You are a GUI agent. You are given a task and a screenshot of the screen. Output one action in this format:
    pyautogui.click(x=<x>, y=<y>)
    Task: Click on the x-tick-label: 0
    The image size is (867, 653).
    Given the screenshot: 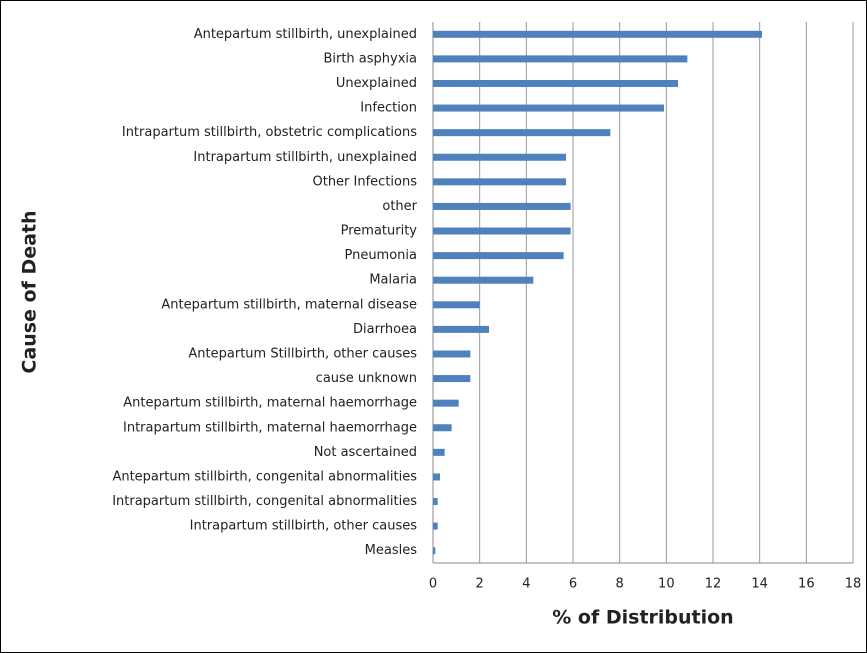 What is the action you would take?
    pyautogui.click(x=433, y=584)
    